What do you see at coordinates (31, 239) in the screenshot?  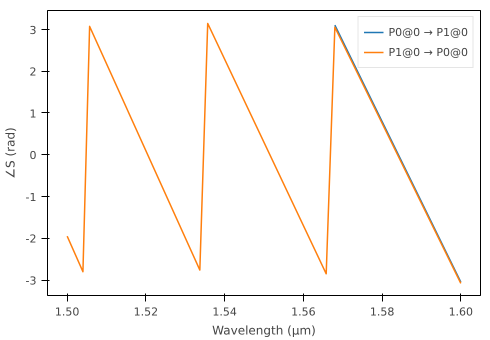 I see `y-tick-label: -2` at bounding box center [31, 239].